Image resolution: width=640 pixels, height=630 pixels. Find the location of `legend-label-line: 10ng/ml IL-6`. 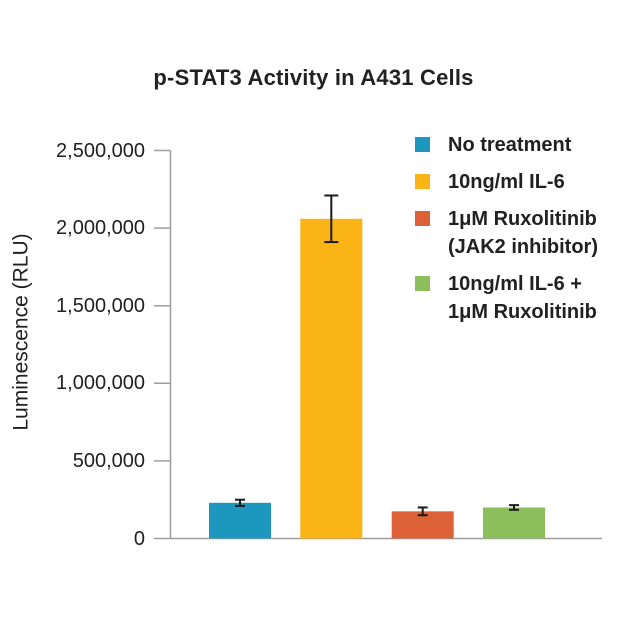

legend-label-line: 10ng/ml IL-6 is located at coordinates (506, 182).